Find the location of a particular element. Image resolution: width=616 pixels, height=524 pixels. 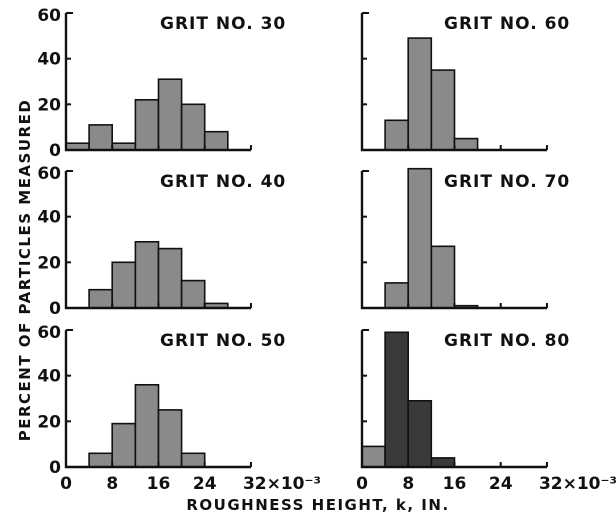

panel-title: GRIT NO. 70 is located at coordinates (507, 182).